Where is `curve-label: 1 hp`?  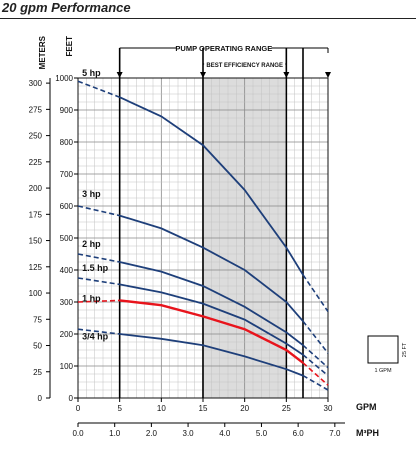 curve-label: 1 hp is located at coordinates (91, 299).